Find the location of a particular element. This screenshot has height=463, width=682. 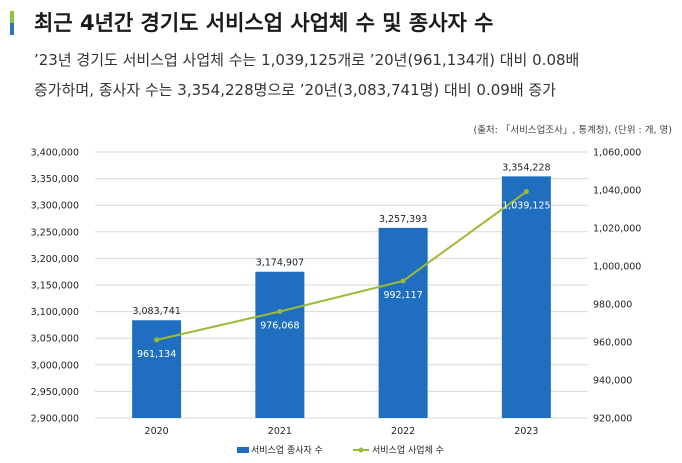

line-value-label: 961,134 is located at coordinates (156, 354).